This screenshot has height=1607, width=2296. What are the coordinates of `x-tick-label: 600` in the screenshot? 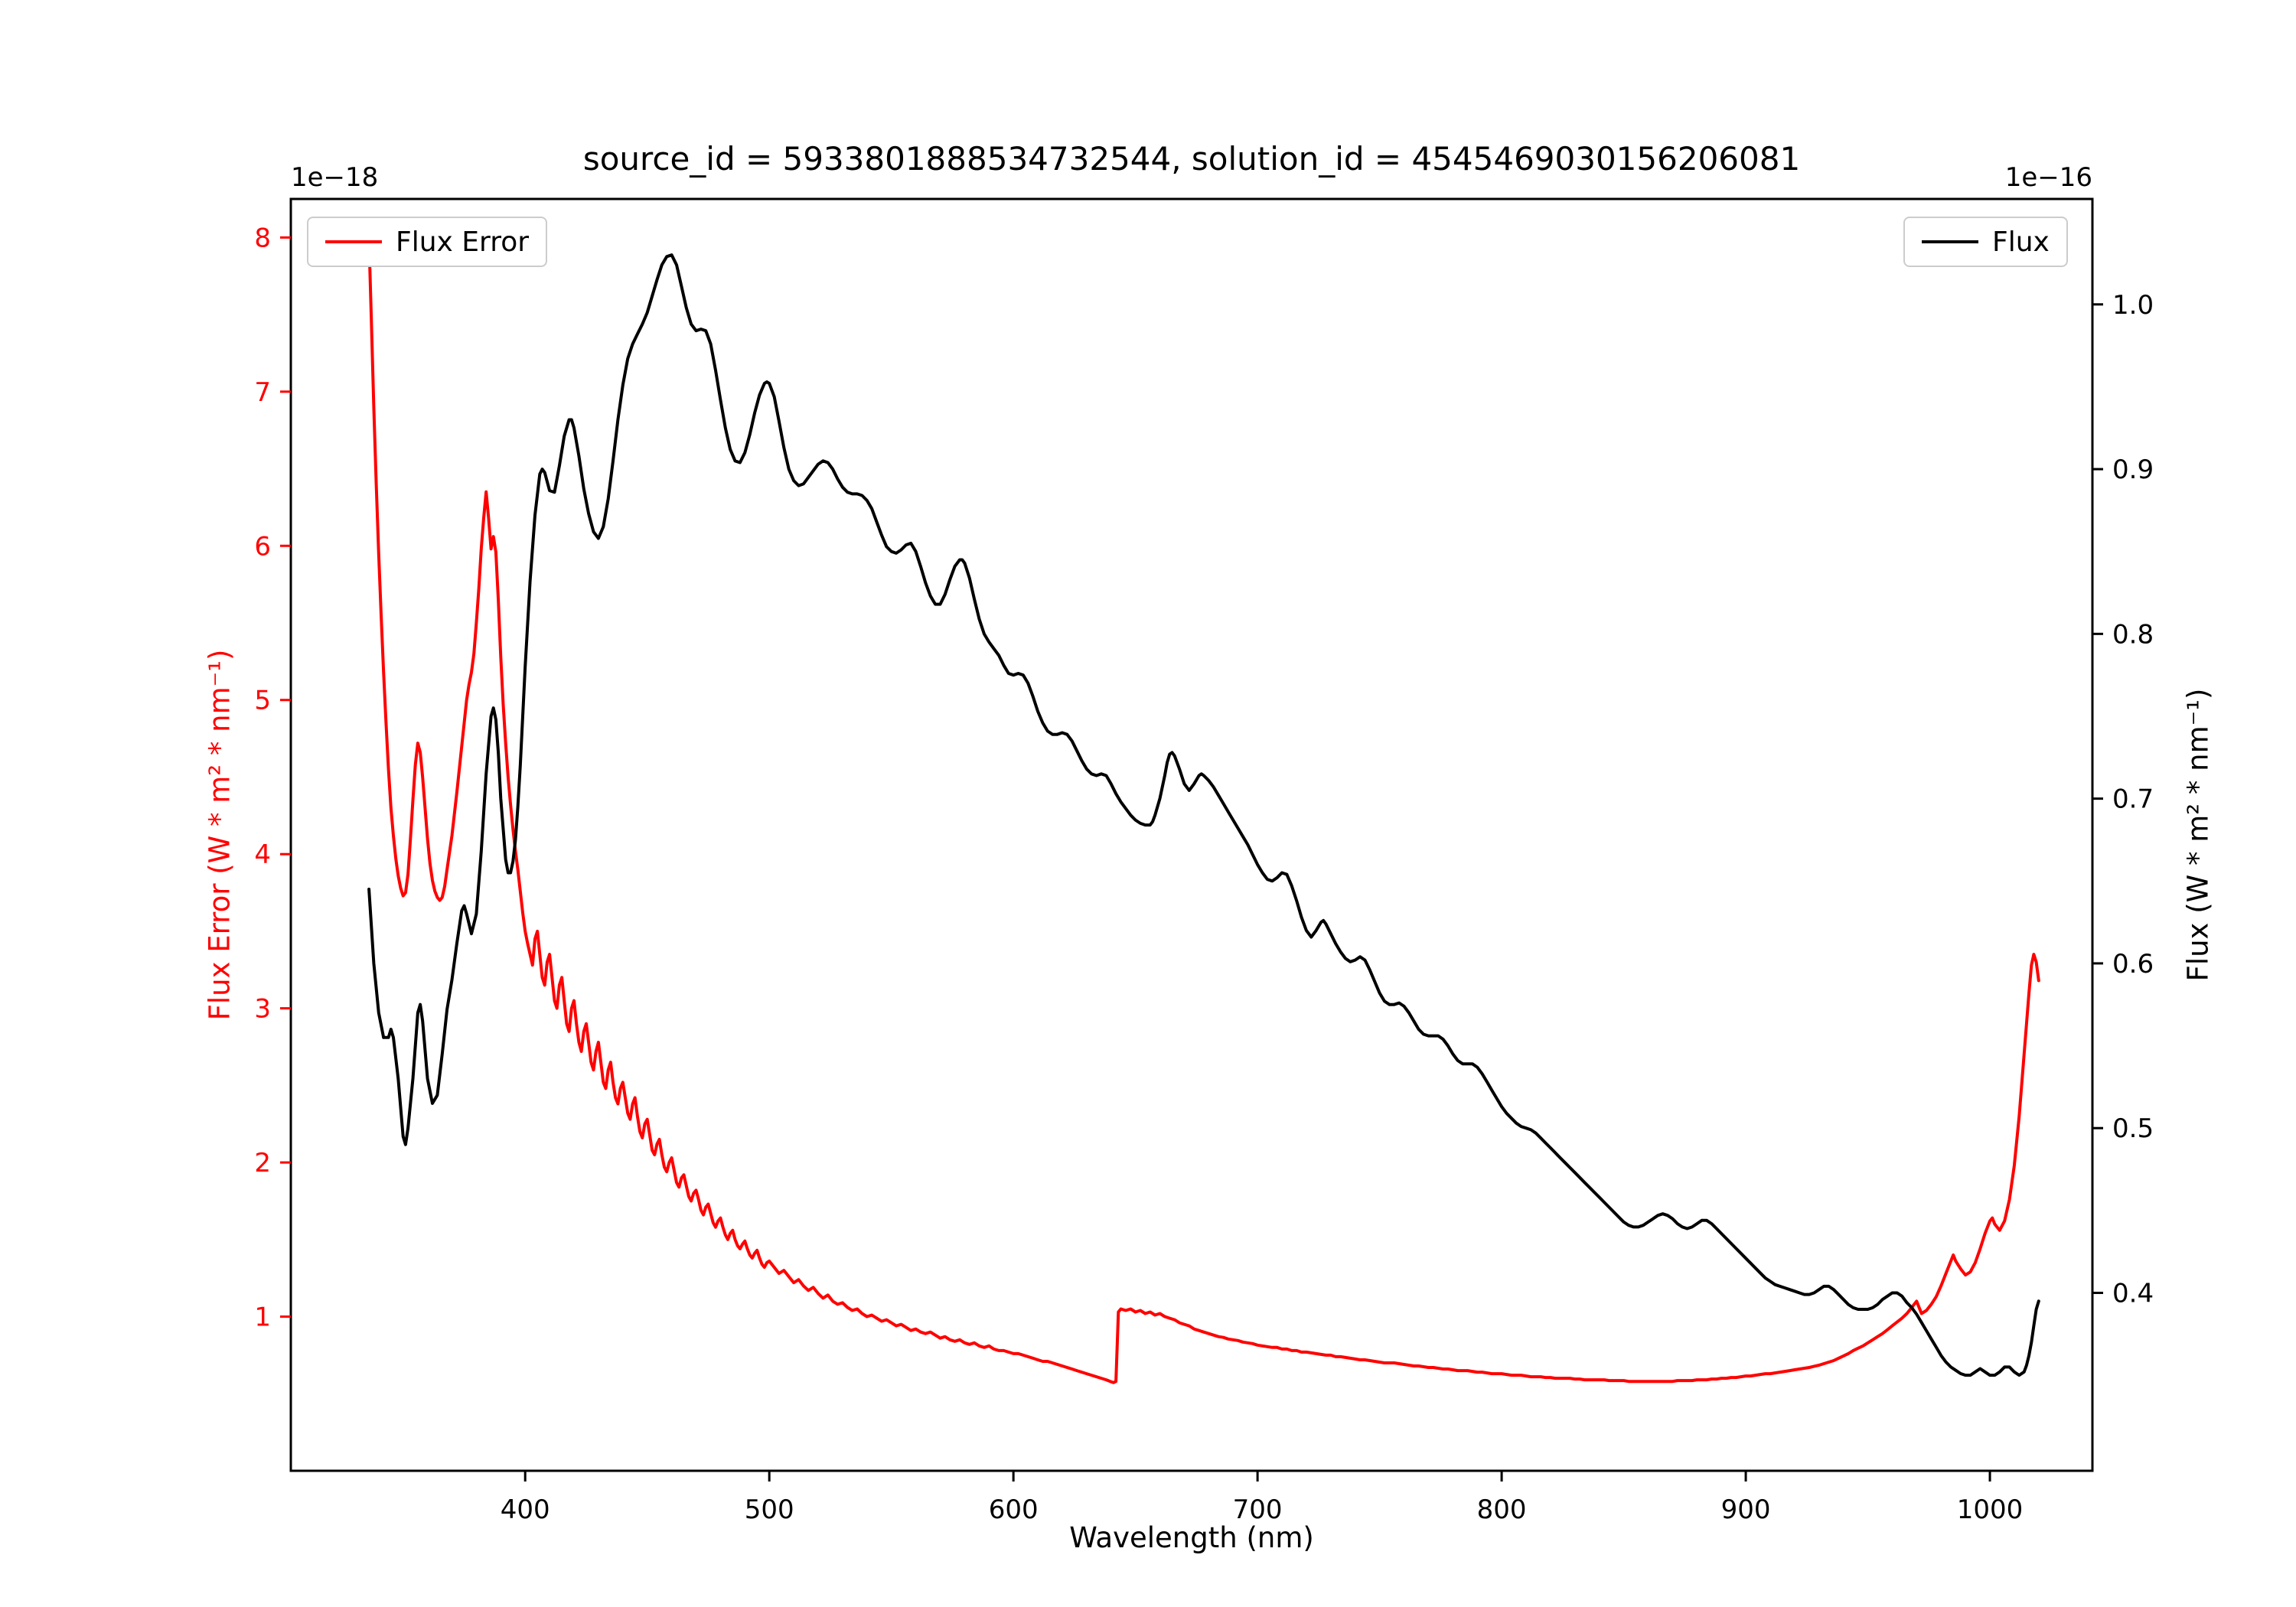 It's located at (1014, 1510).